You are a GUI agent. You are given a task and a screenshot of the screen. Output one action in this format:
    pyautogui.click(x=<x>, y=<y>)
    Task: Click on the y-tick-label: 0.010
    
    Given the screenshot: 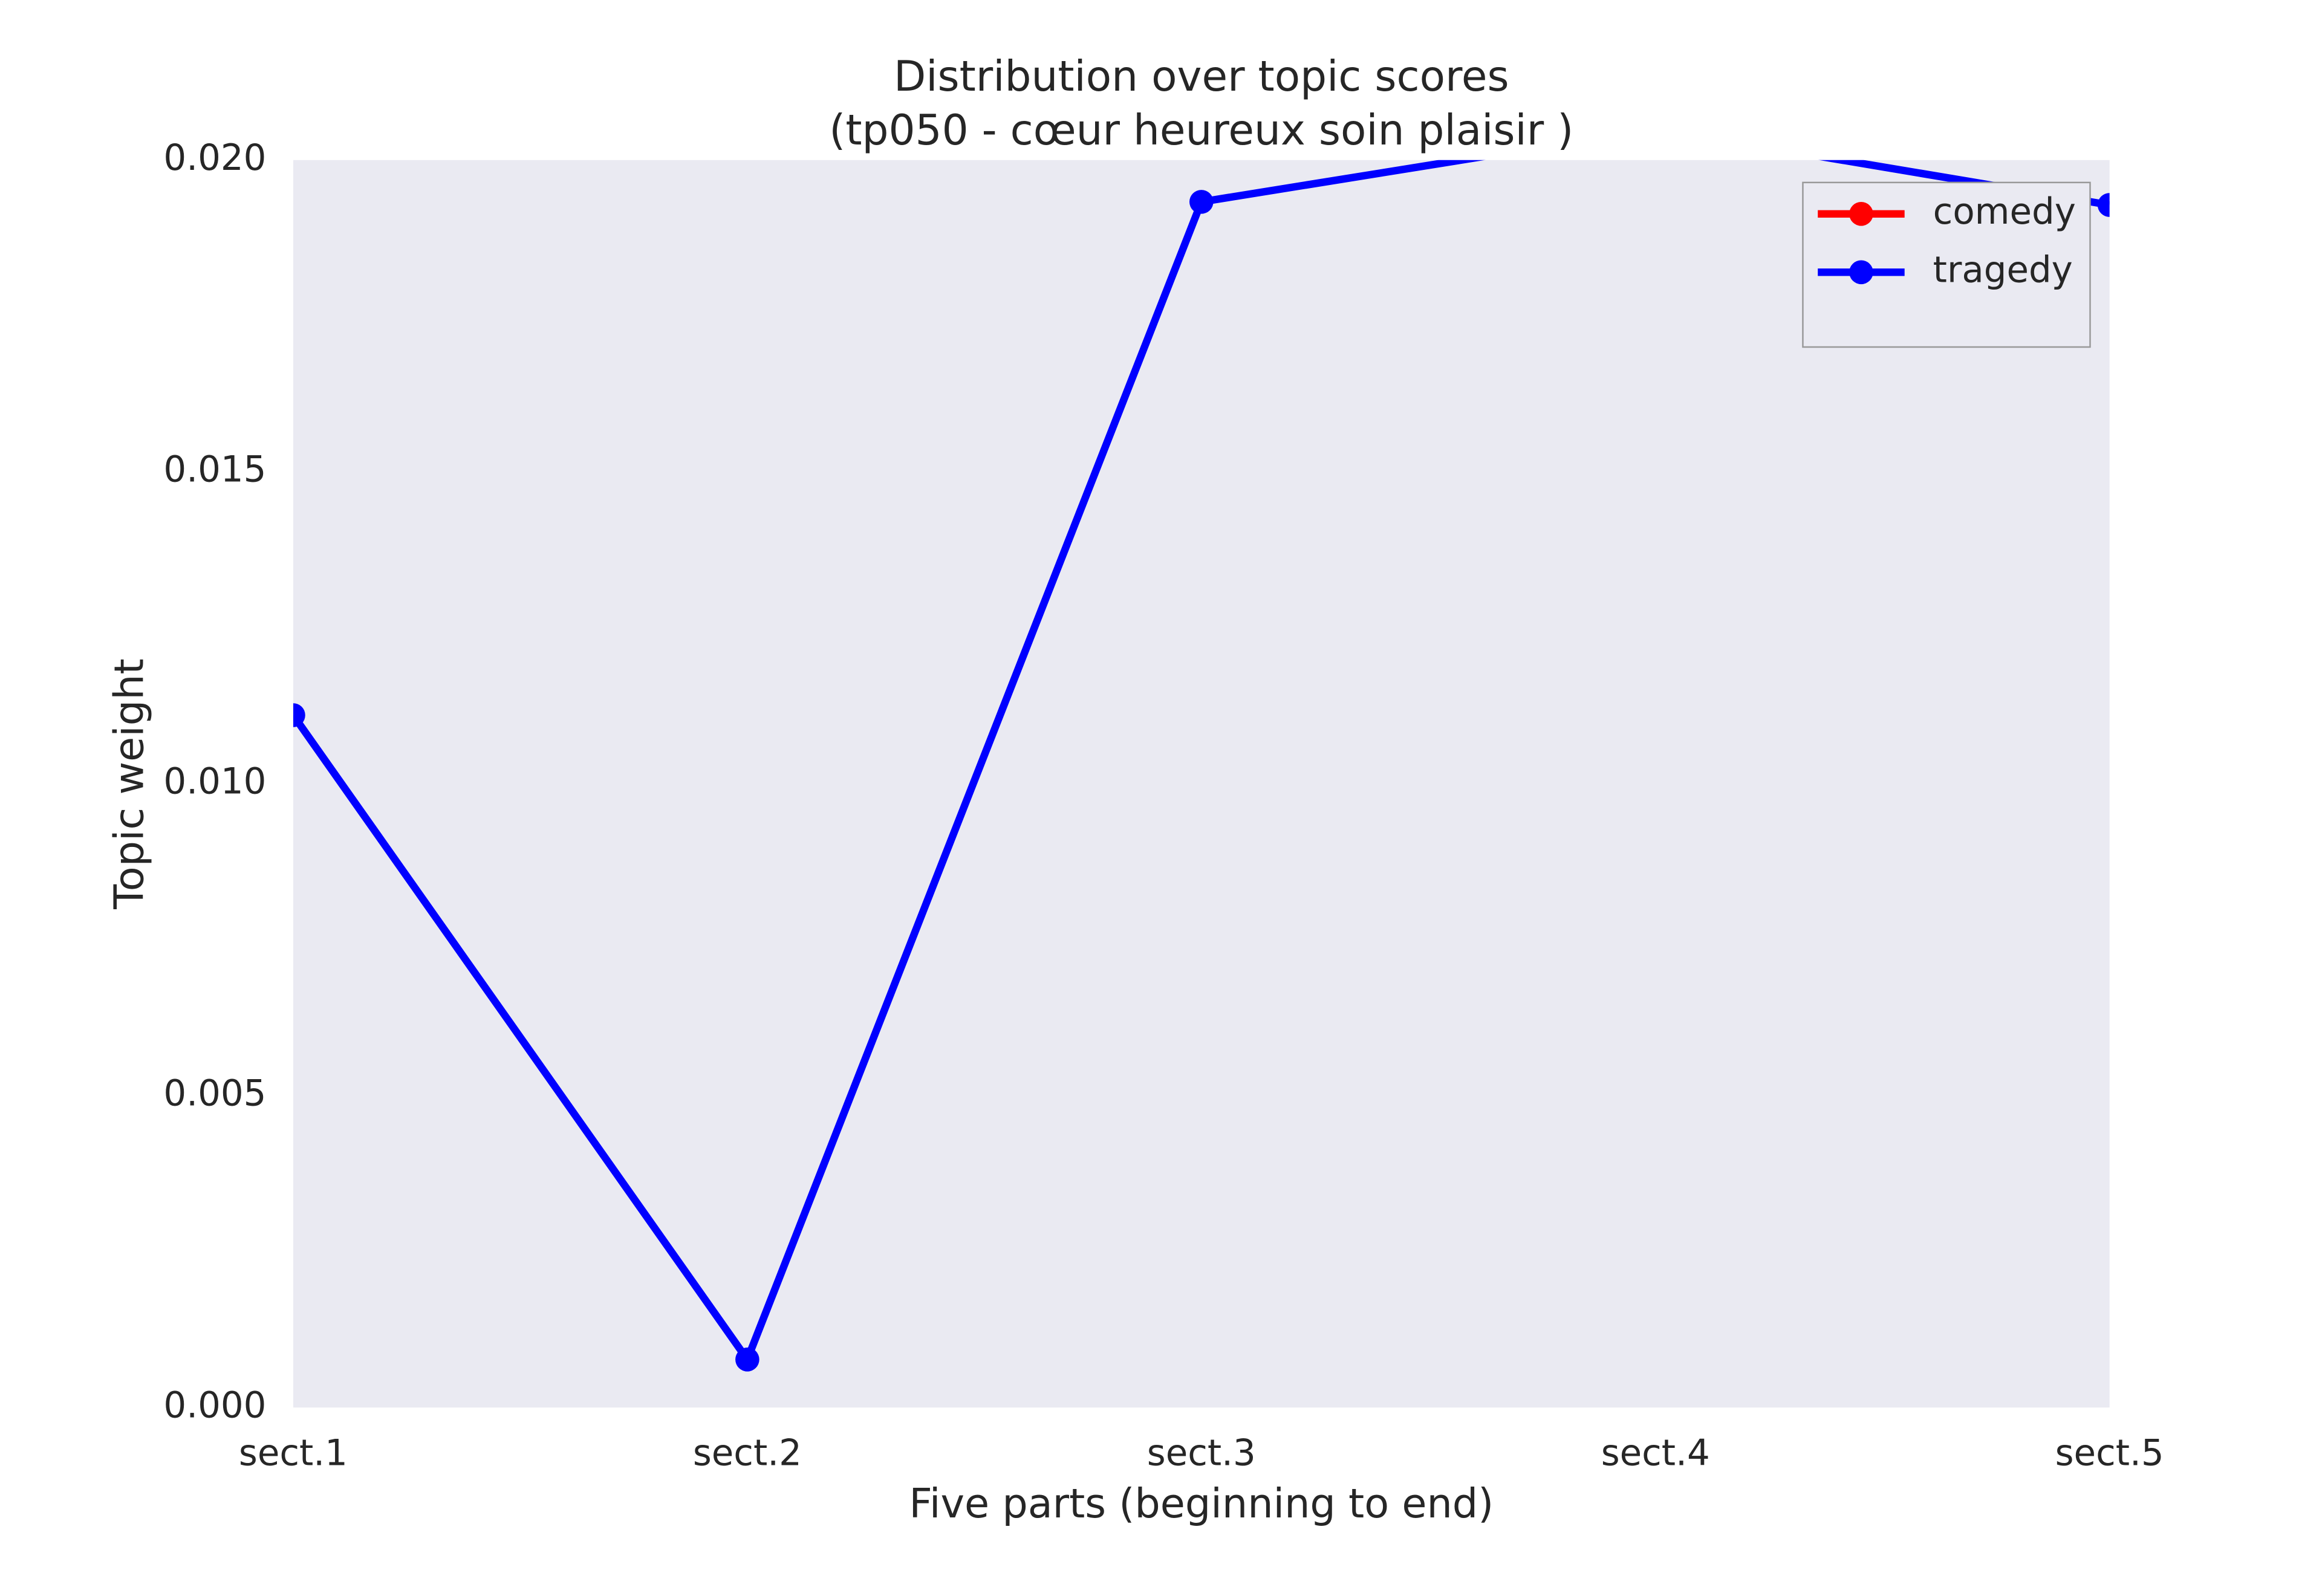 What is the action you would take?
    pyautogui.click(x=215, y=782)
    